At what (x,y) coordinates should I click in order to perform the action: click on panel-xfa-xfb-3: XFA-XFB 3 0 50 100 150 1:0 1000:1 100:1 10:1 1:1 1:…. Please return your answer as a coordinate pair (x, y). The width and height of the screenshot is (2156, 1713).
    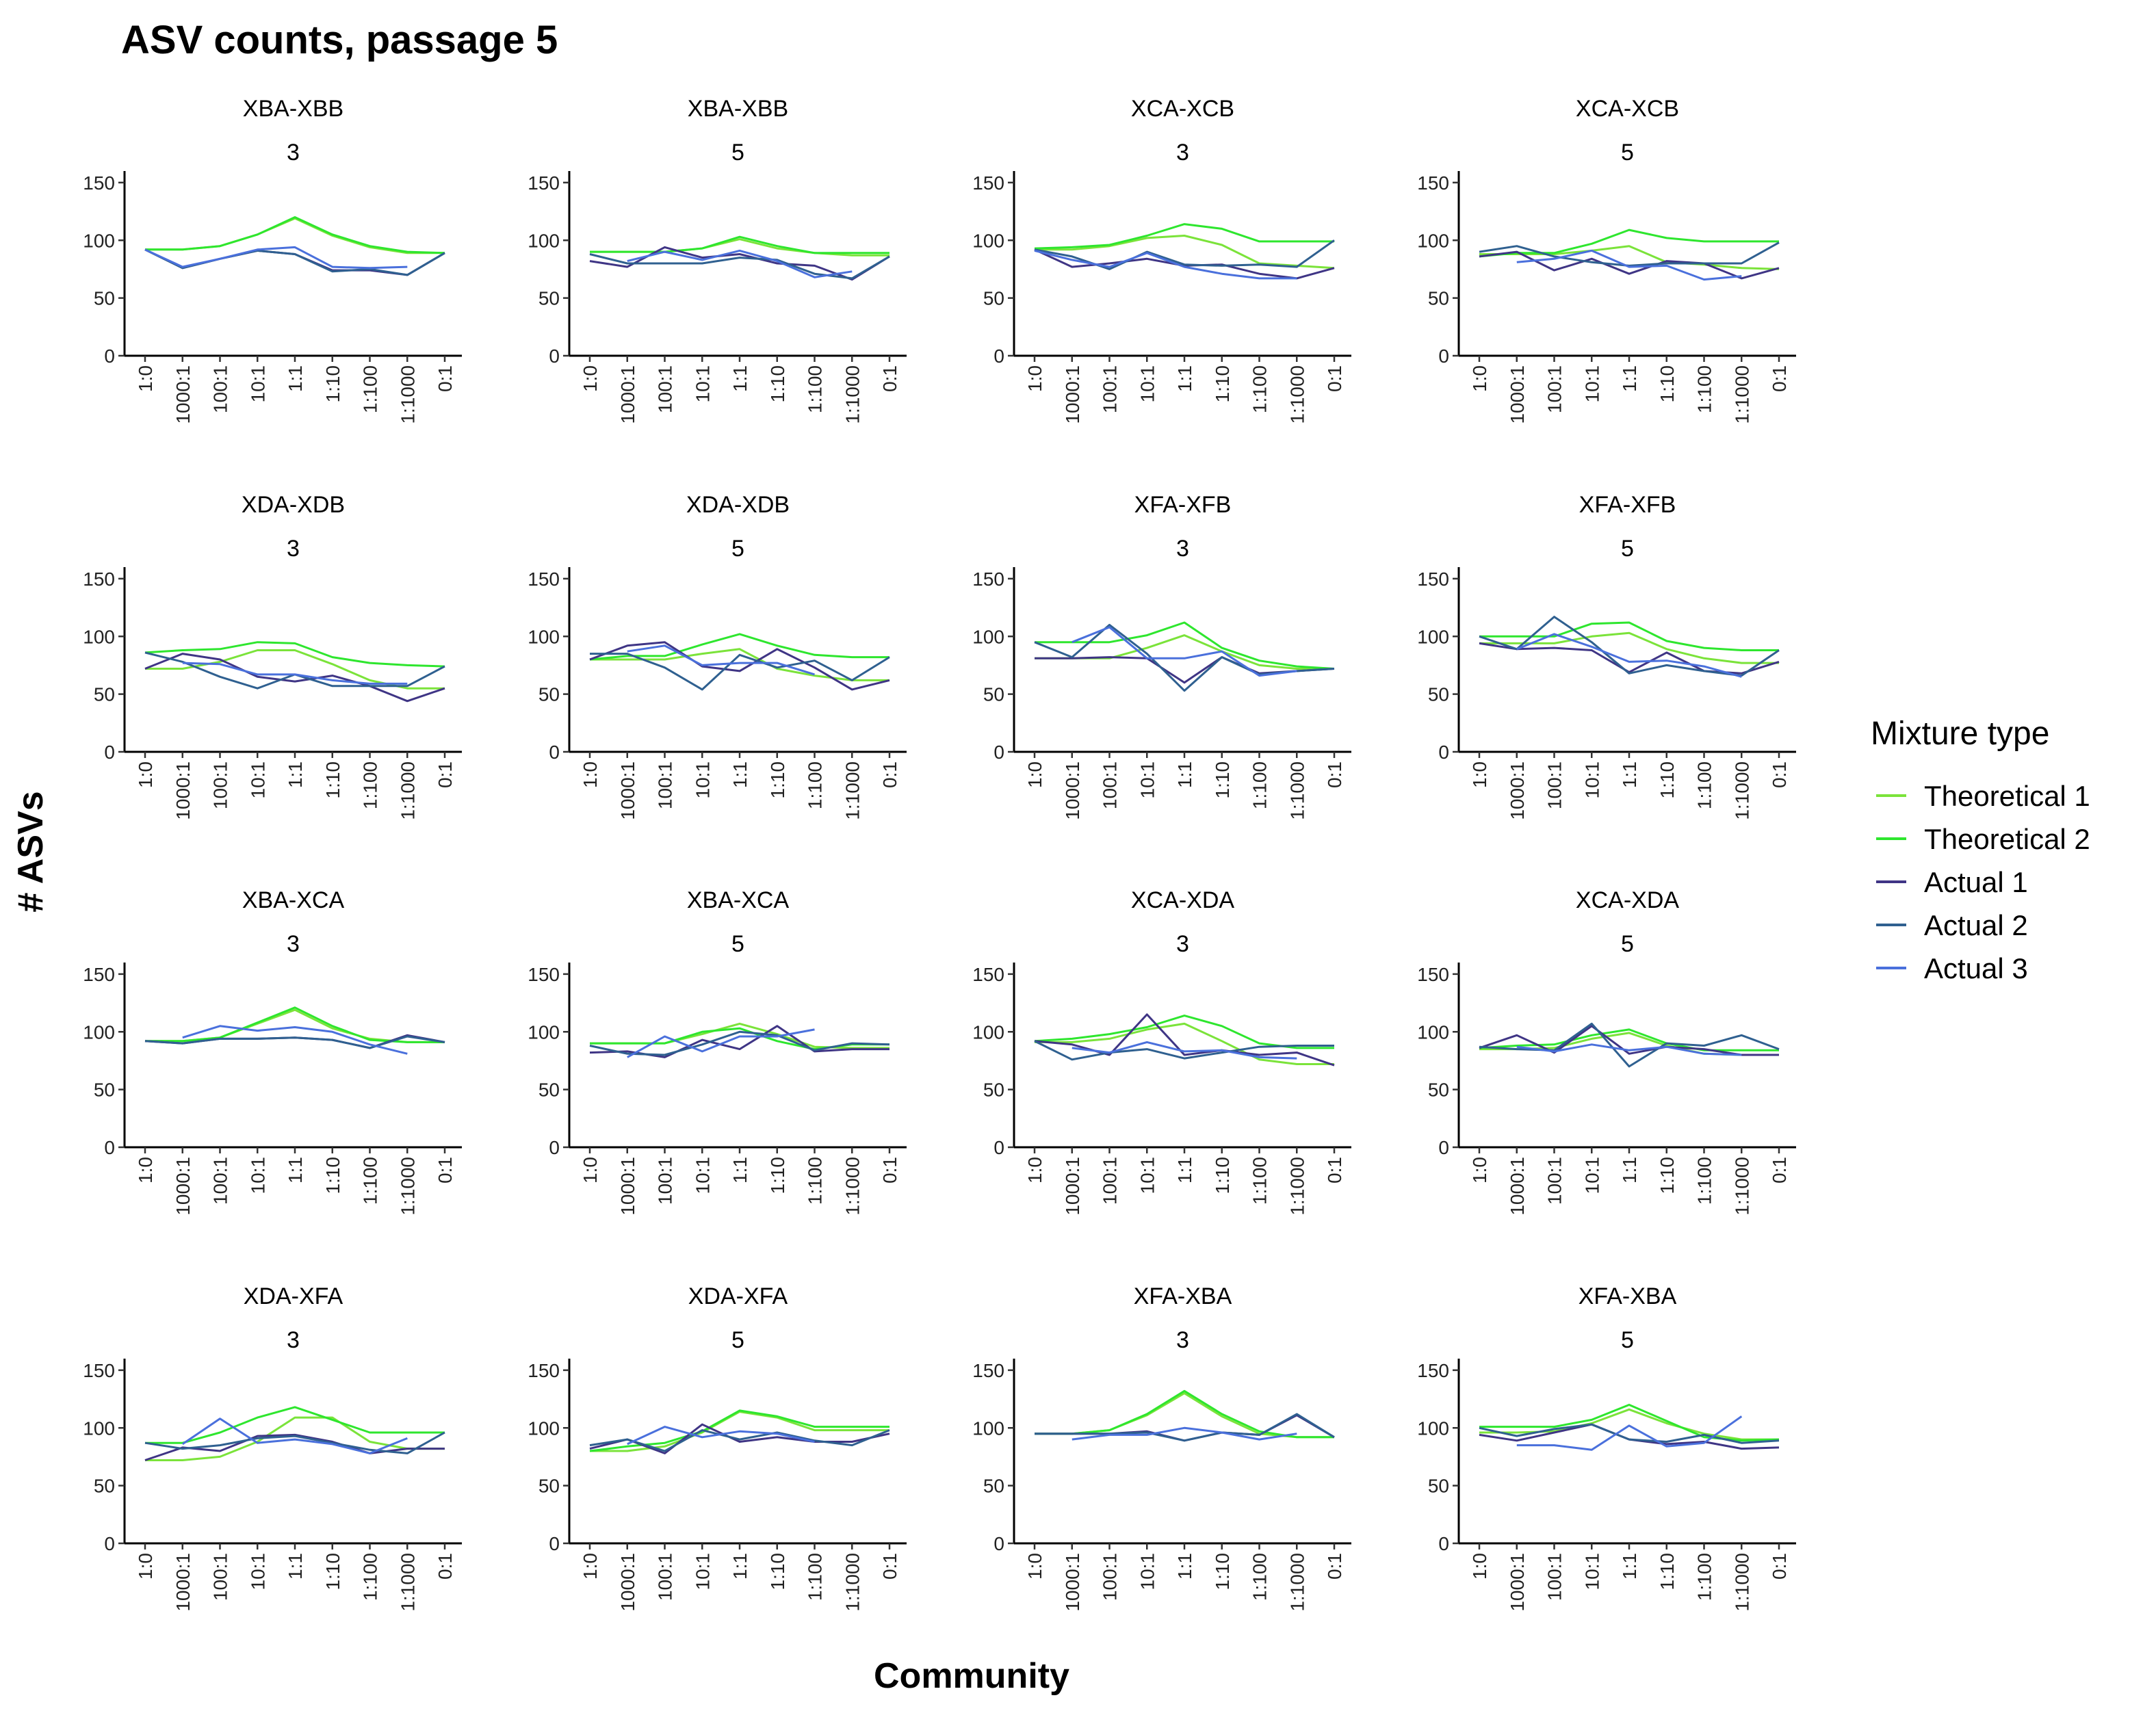
    Looking at the image, I should click on (1161, 656).